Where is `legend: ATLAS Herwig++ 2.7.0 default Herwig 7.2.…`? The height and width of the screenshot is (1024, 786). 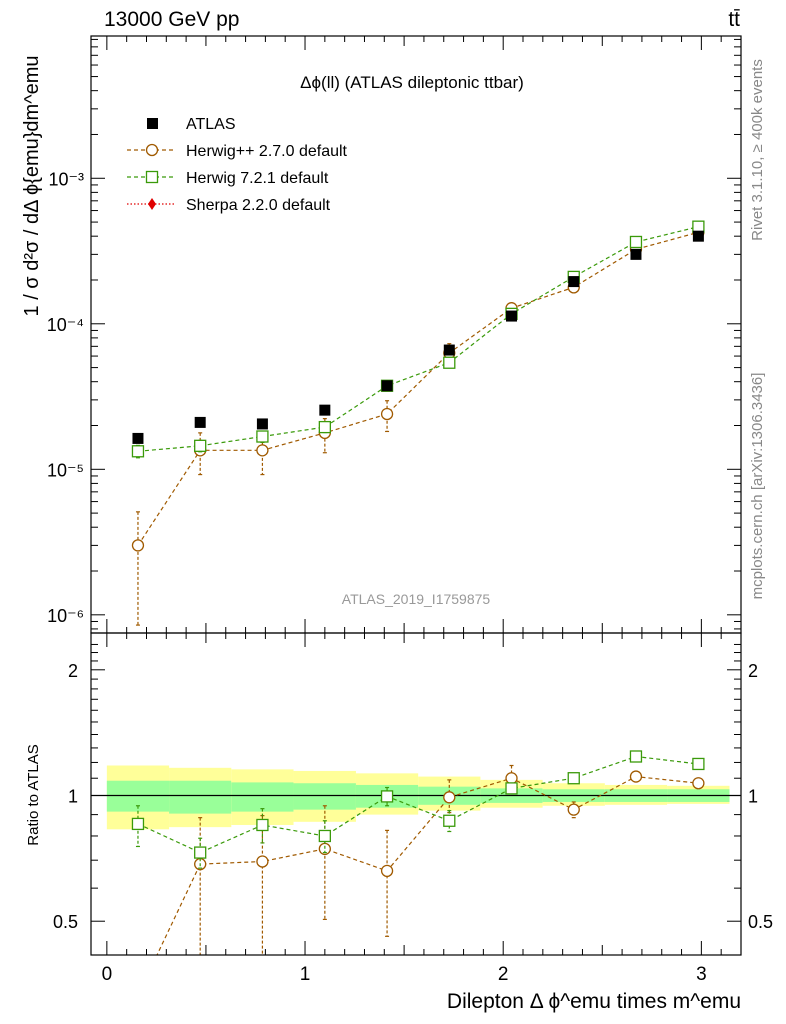
legend: ATLAS Herwig++ 2.7.0 default Herwig 7.2.… is located at coordinates (237, 165).